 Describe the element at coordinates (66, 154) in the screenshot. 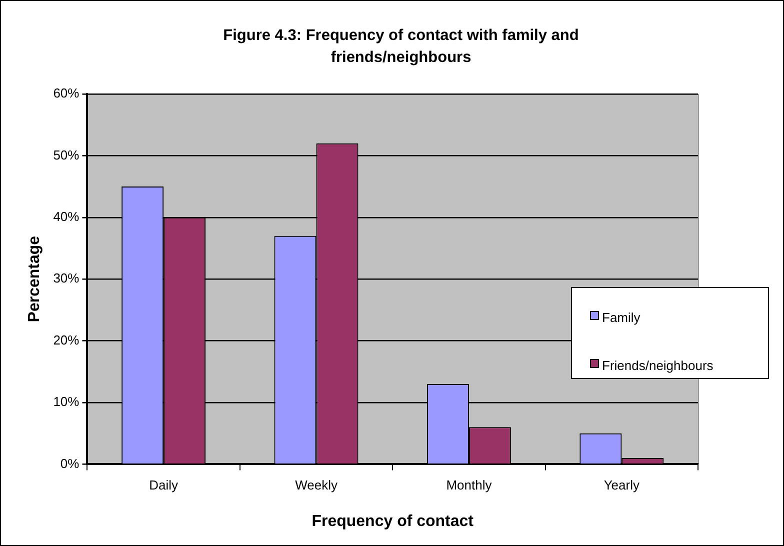

I see `y-tick-label: 50%` at that location.